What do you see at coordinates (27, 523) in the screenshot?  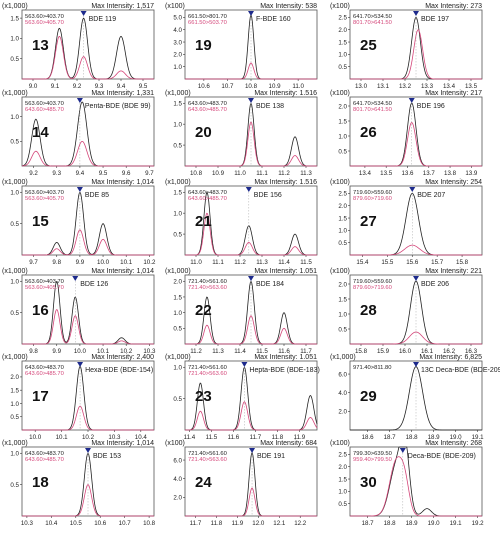 I see `x-tick-label: 10.3` at bounding box center [27, 523].